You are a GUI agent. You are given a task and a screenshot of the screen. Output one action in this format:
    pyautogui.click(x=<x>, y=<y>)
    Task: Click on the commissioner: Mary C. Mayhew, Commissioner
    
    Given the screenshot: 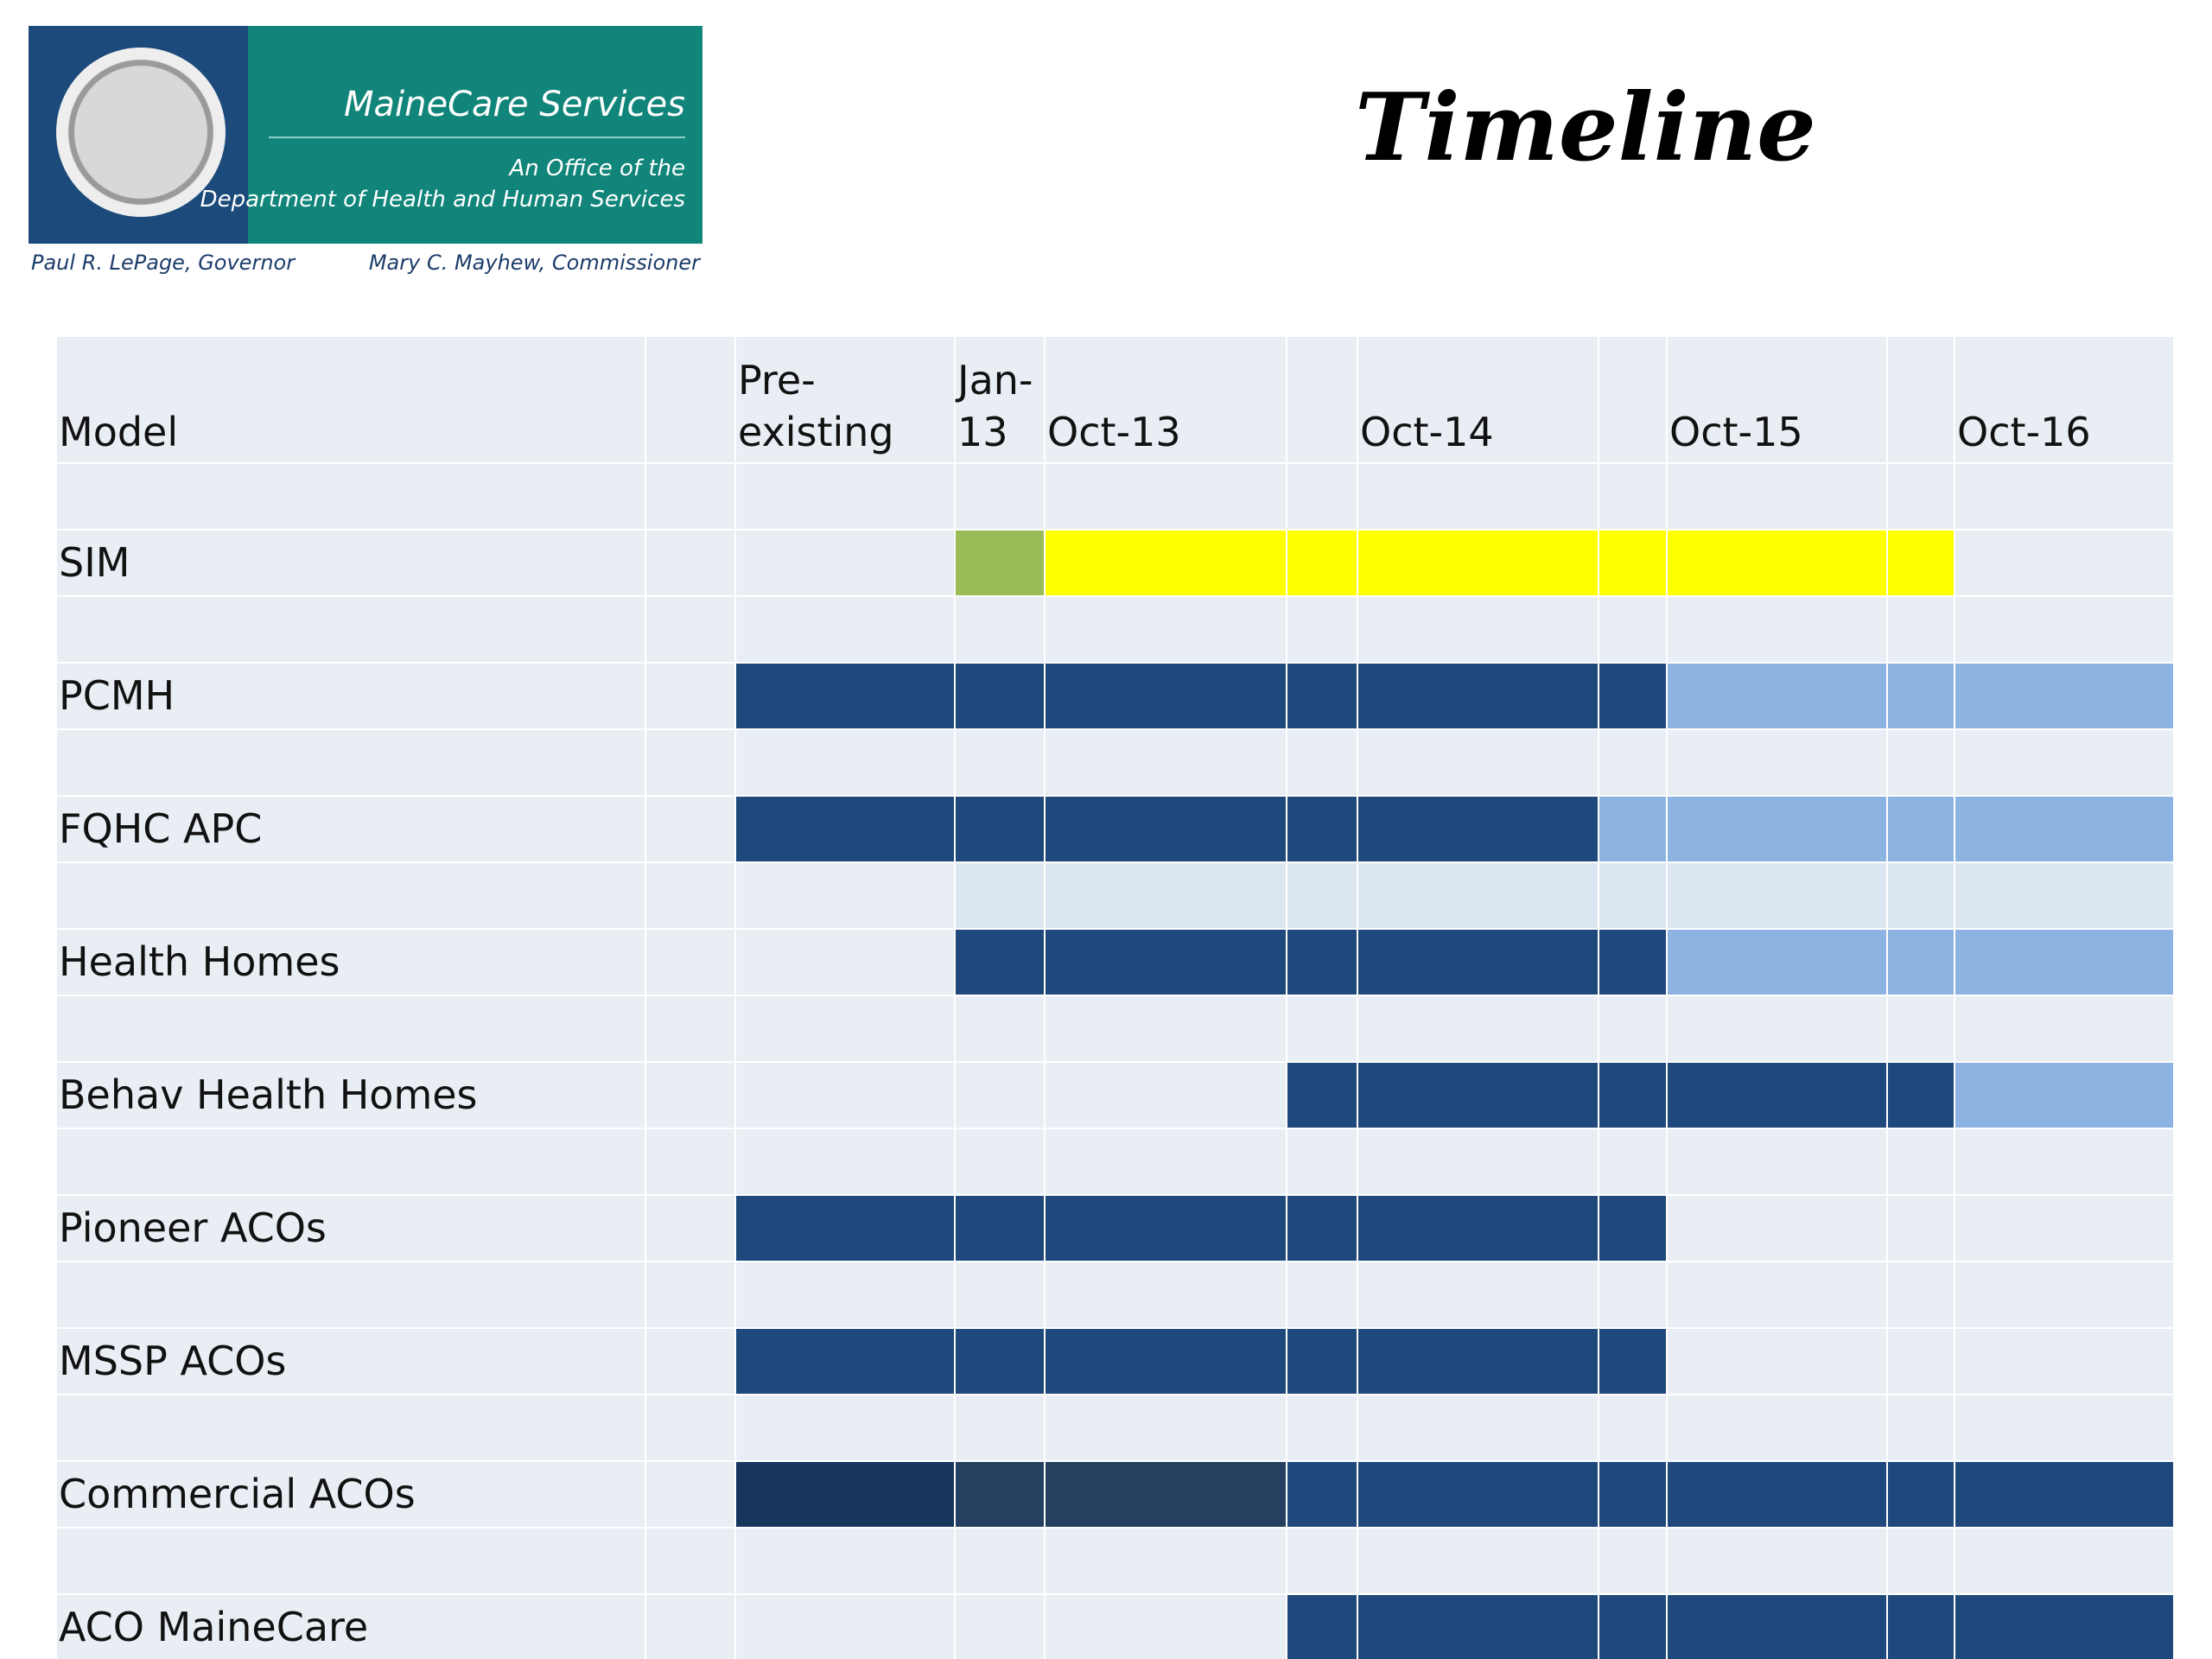 What is the action you would take?
    pyautogui.click(x=534, y=263)
    